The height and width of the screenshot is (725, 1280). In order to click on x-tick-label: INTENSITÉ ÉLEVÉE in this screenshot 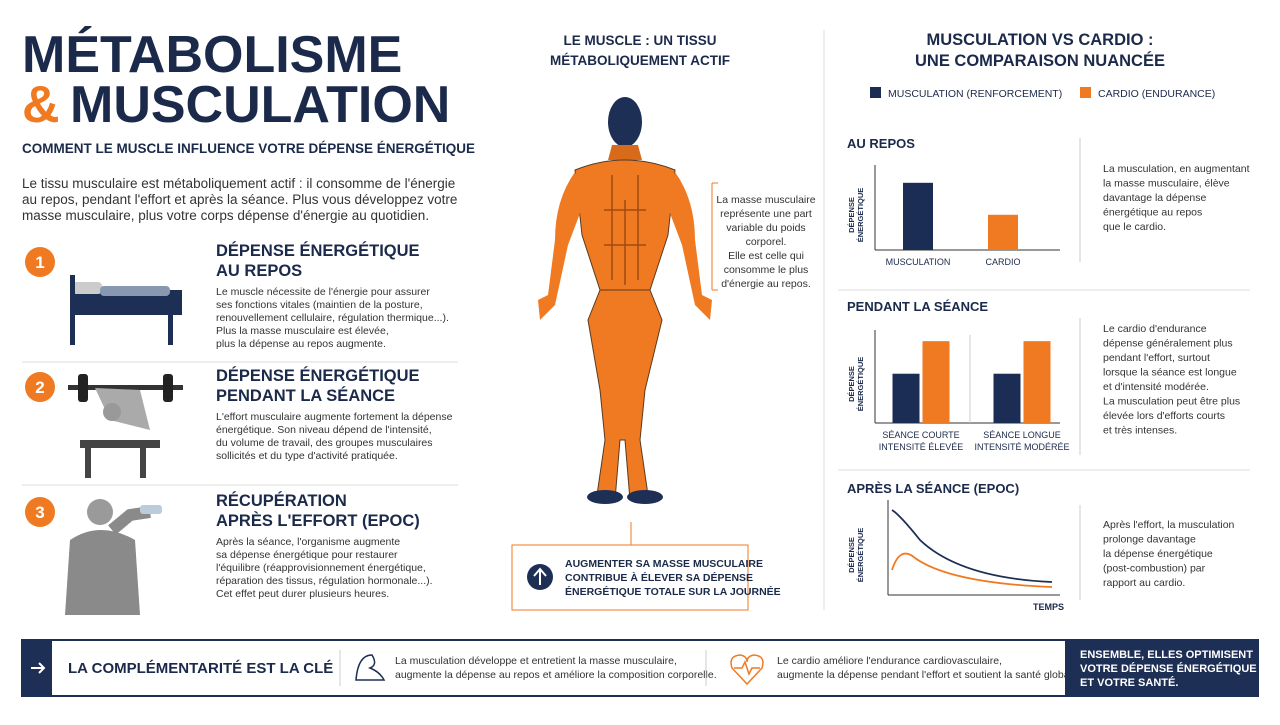, I will do `click(921, 447)`.